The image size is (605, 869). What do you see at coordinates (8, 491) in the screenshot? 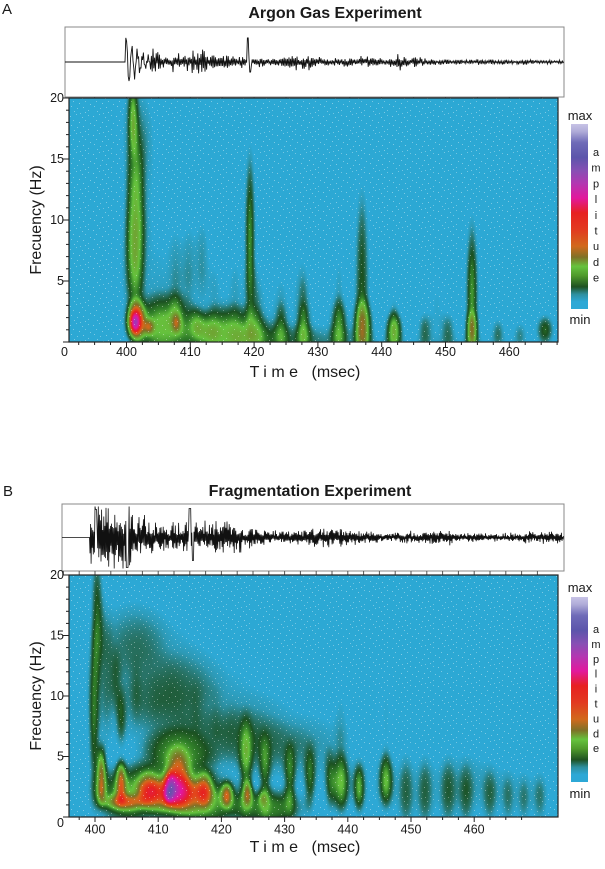
I see `svg-text: B` at bounding box center [8, 491].